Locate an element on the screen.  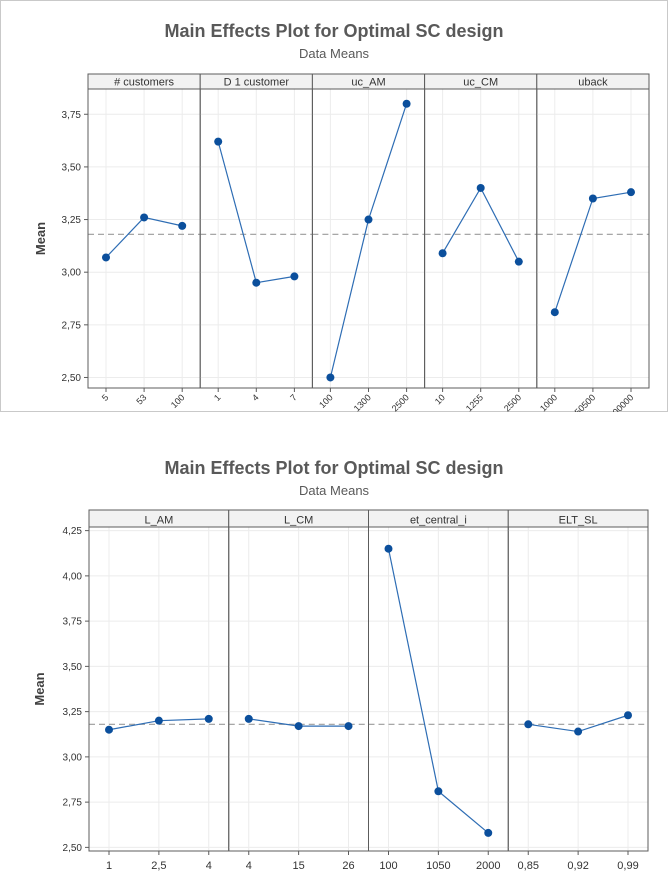
x-tick-label: 0,85 is located at coordinates (528, 866).